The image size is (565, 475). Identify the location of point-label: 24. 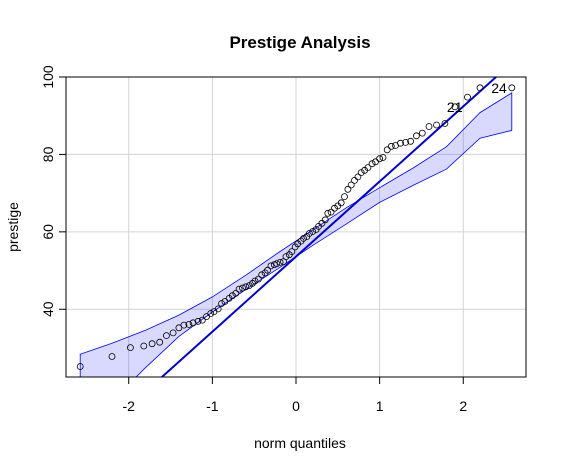
(499, 88).